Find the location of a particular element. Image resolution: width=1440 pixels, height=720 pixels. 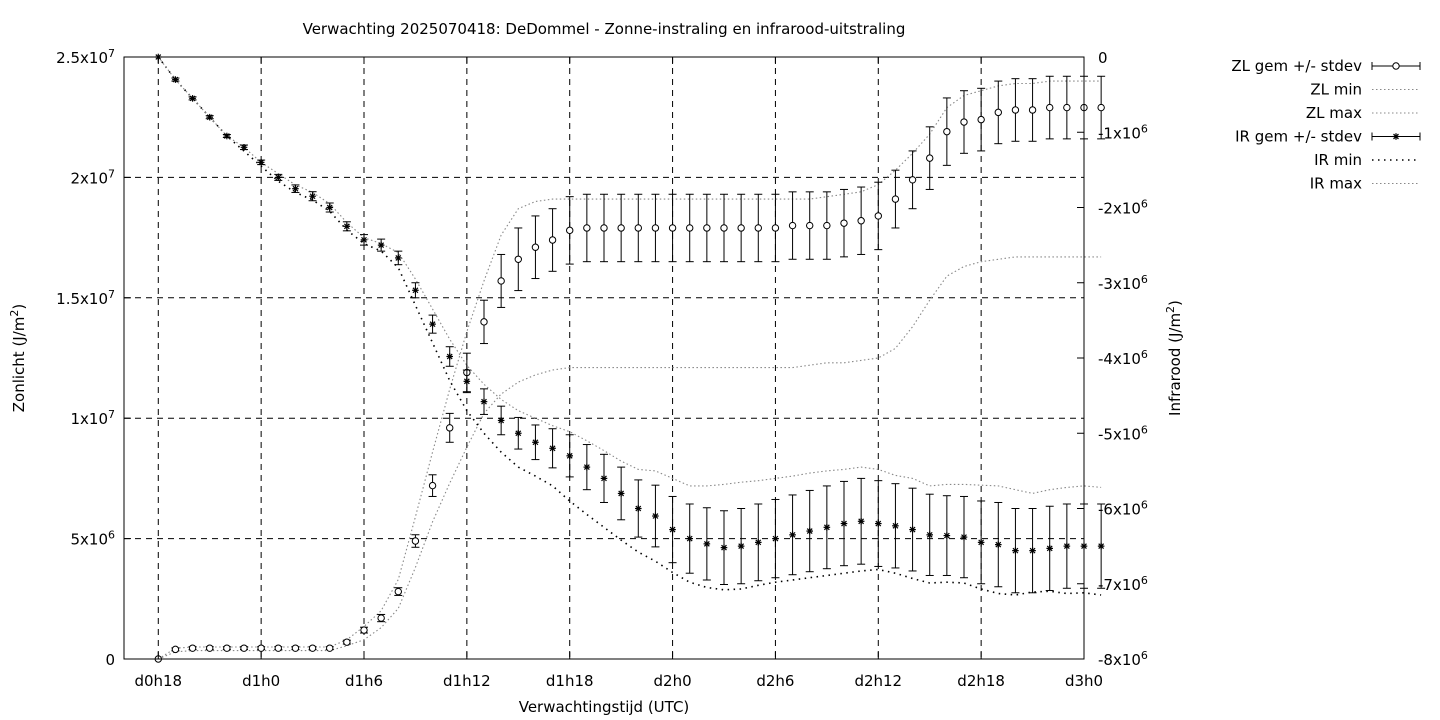

x-tick-label: d2h18 is located at coordinates (981, 681).